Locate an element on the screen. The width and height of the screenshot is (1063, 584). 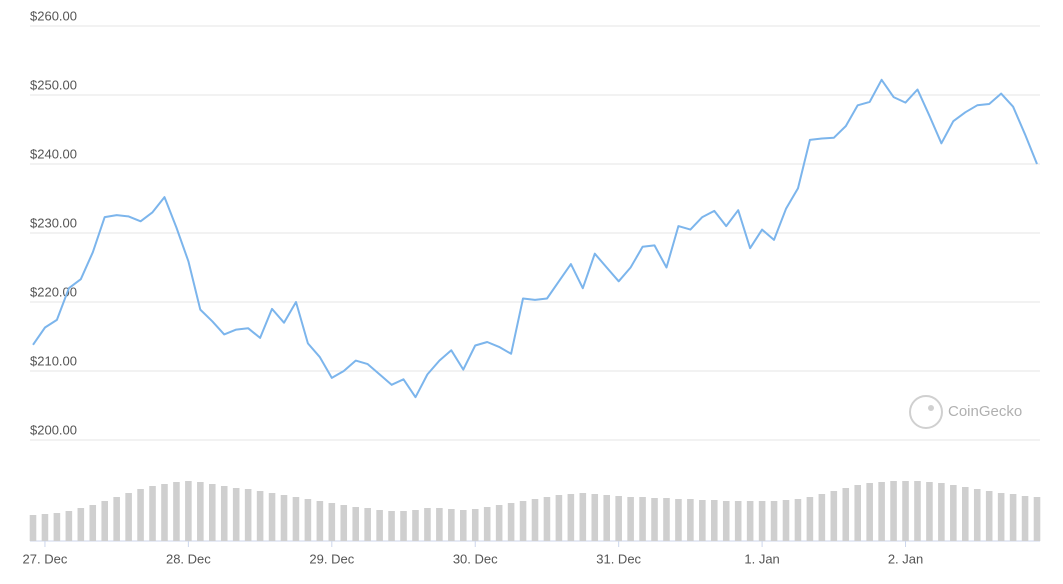
x-tick-label: 30. Dec is located at coordinates (475, 558).